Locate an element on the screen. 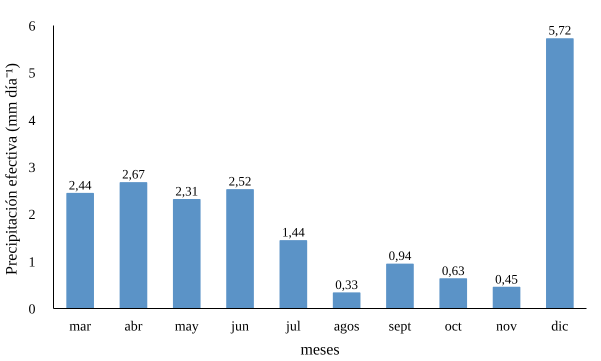 This screenshot has height=361, width=601. x-tick-label: oct is located at coordinates (453, 327).